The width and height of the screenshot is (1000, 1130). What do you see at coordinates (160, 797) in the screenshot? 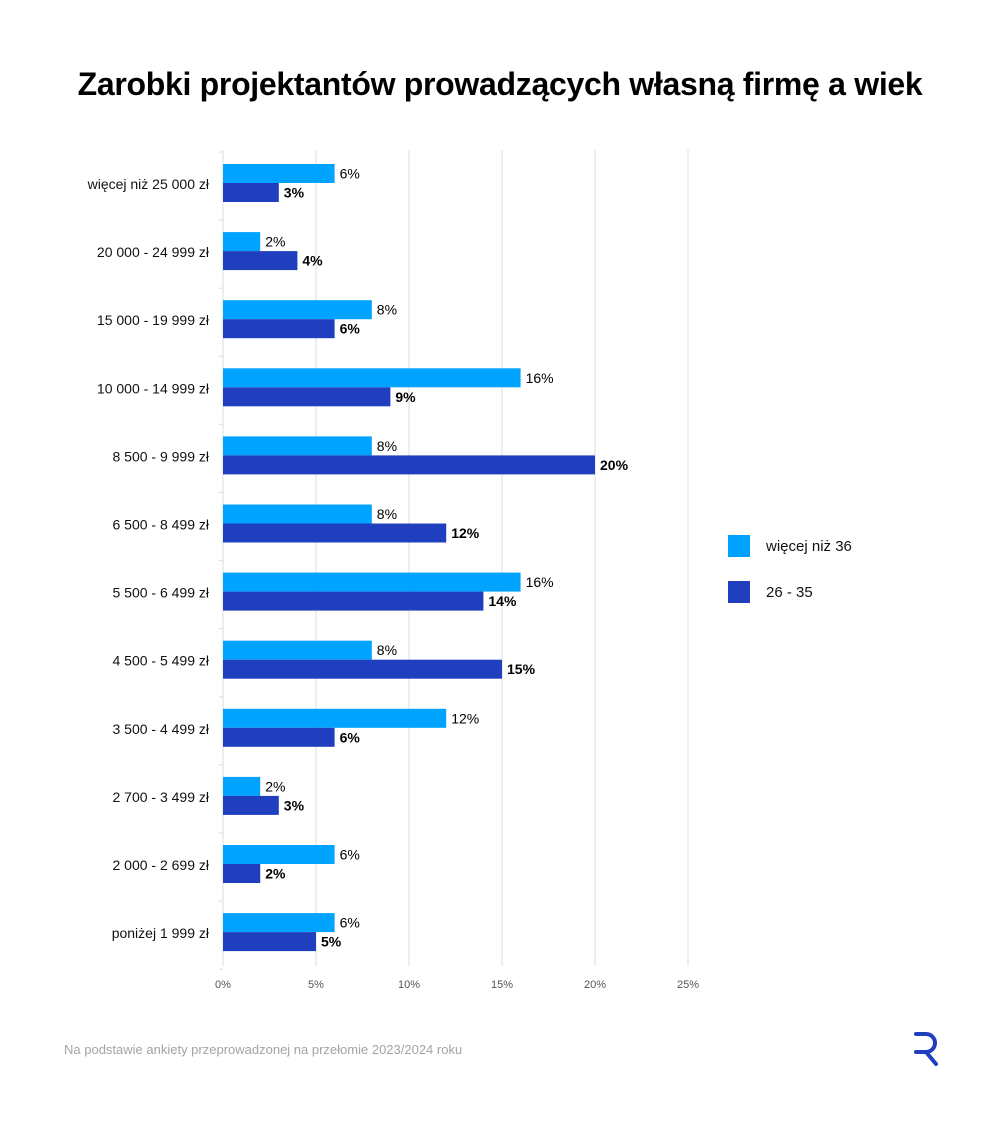
I see `category-label: 2 700 - 3 499 zł` at bounding box center [160, 797].